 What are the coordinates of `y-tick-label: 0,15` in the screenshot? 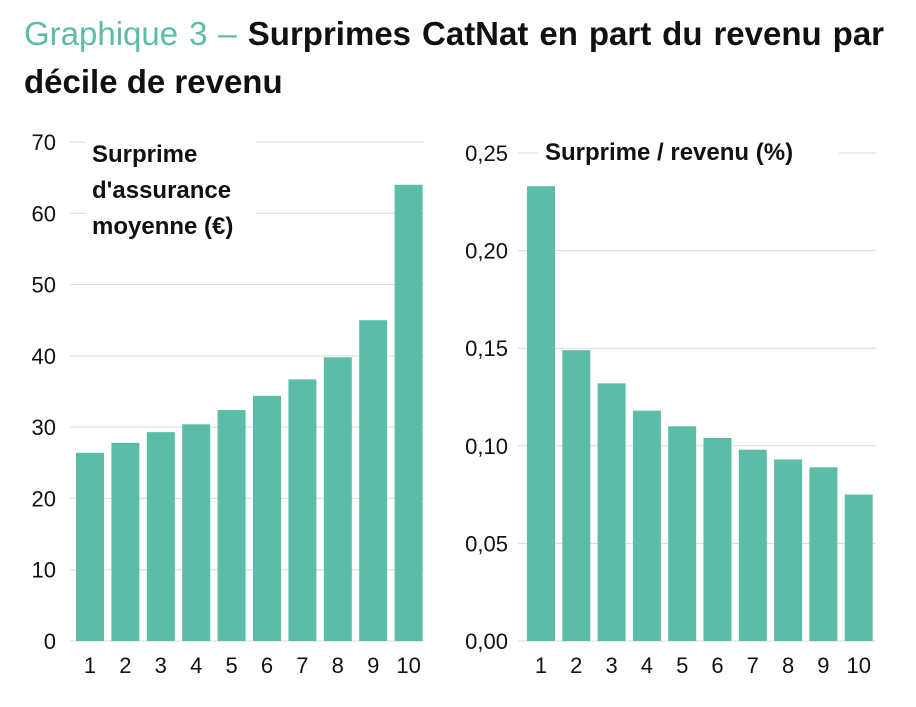 It's located at (486, 348).